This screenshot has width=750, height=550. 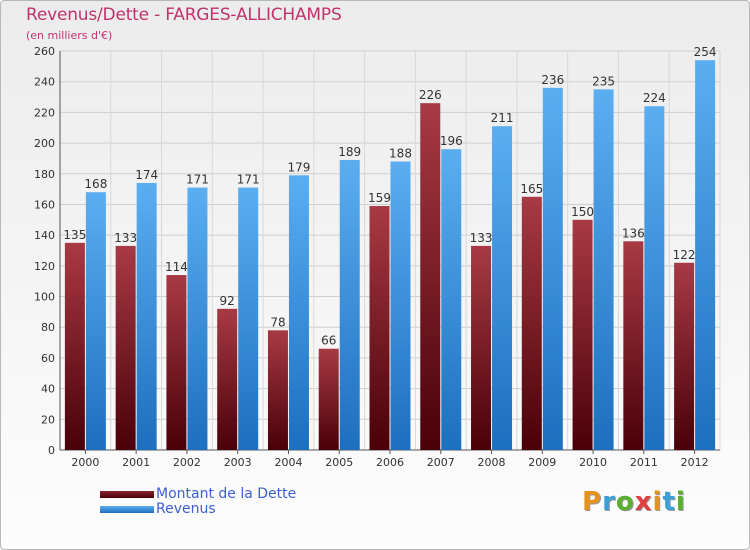 I want to click on y-tick-label: 140, so click(x=44, y=235).